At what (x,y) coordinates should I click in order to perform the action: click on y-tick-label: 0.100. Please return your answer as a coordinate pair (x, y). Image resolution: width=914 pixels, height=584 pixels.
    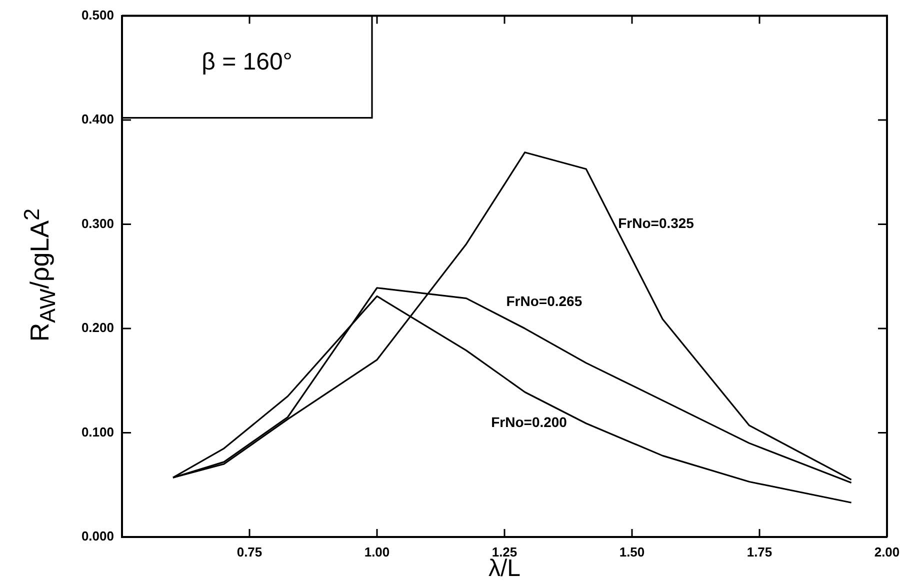
    Looking at the image, I should click on (97, 432).